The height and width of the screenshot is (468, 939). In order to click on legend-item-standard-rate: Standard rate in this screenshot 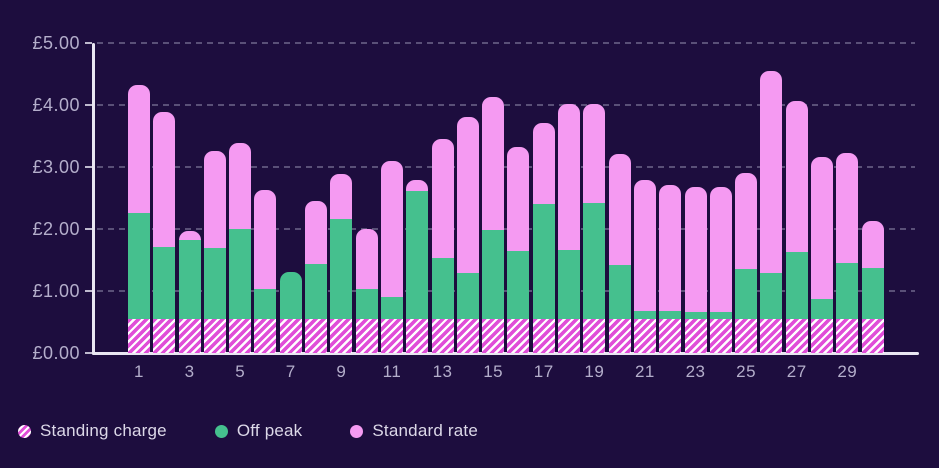, I will do `click(414, 431)`.